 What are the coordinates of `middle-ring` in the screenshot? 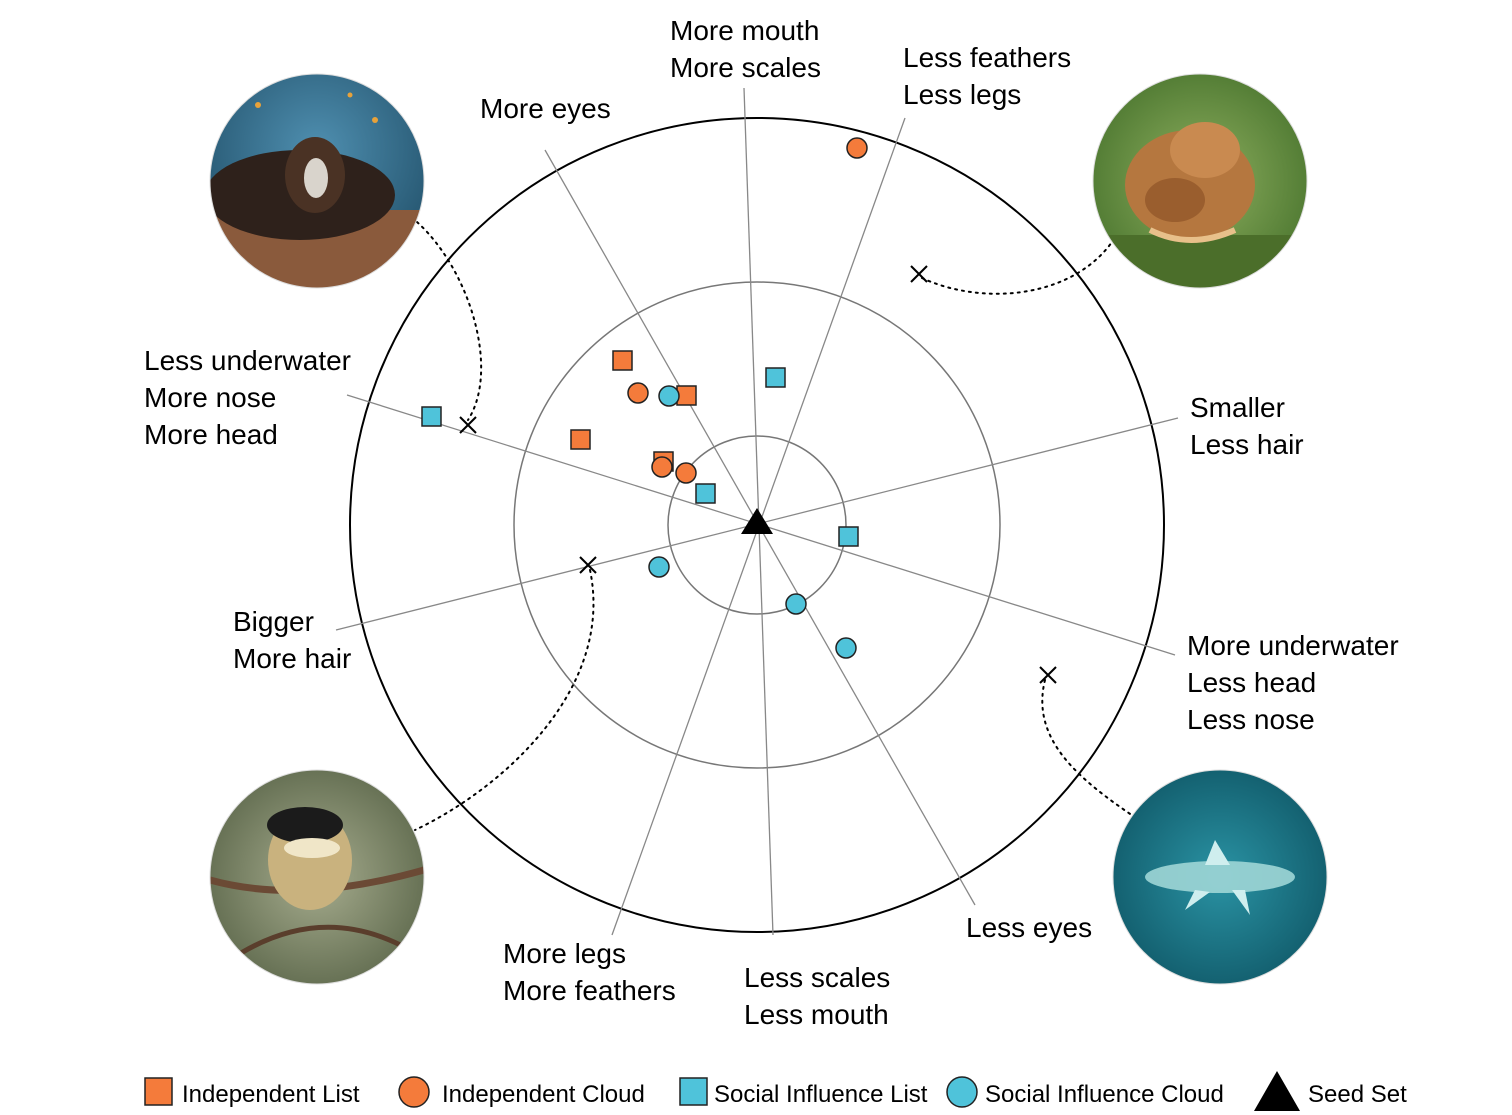 It's located at (757, 525).